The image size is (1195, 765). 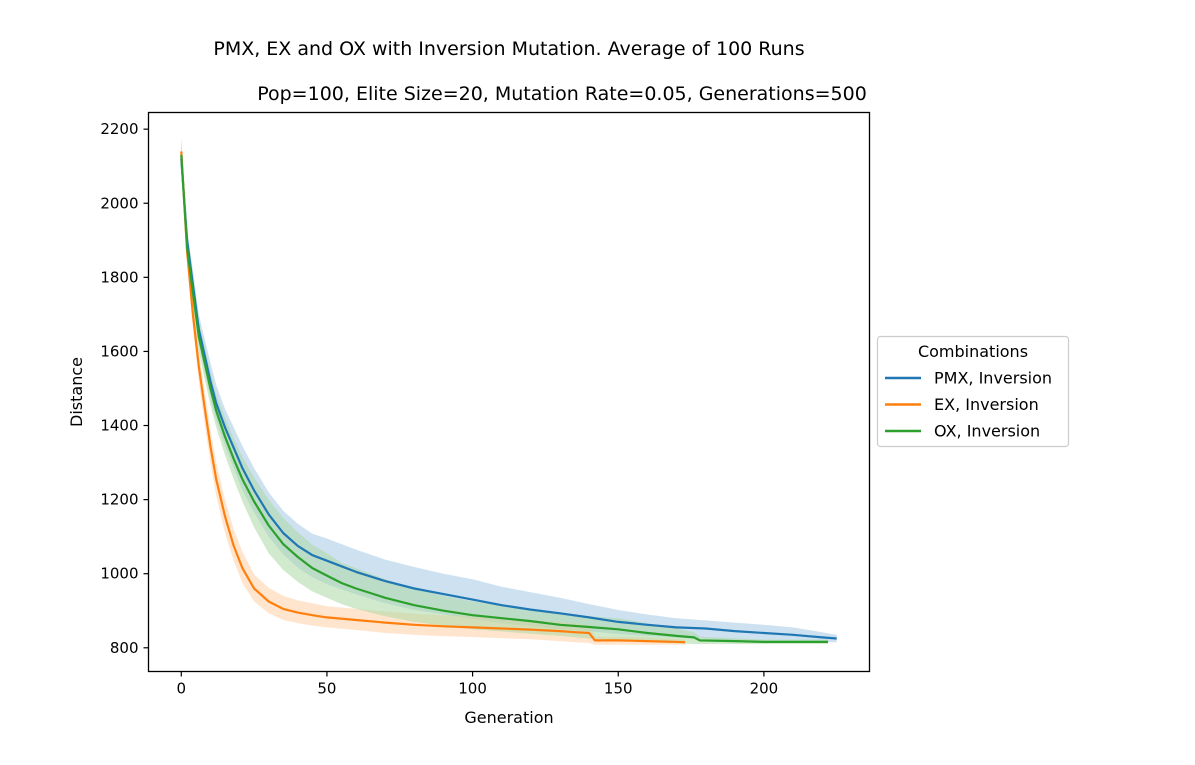 I want to click on legend-label-pmx-inversion: PMX, Inversion, so click(x=993, y=378).